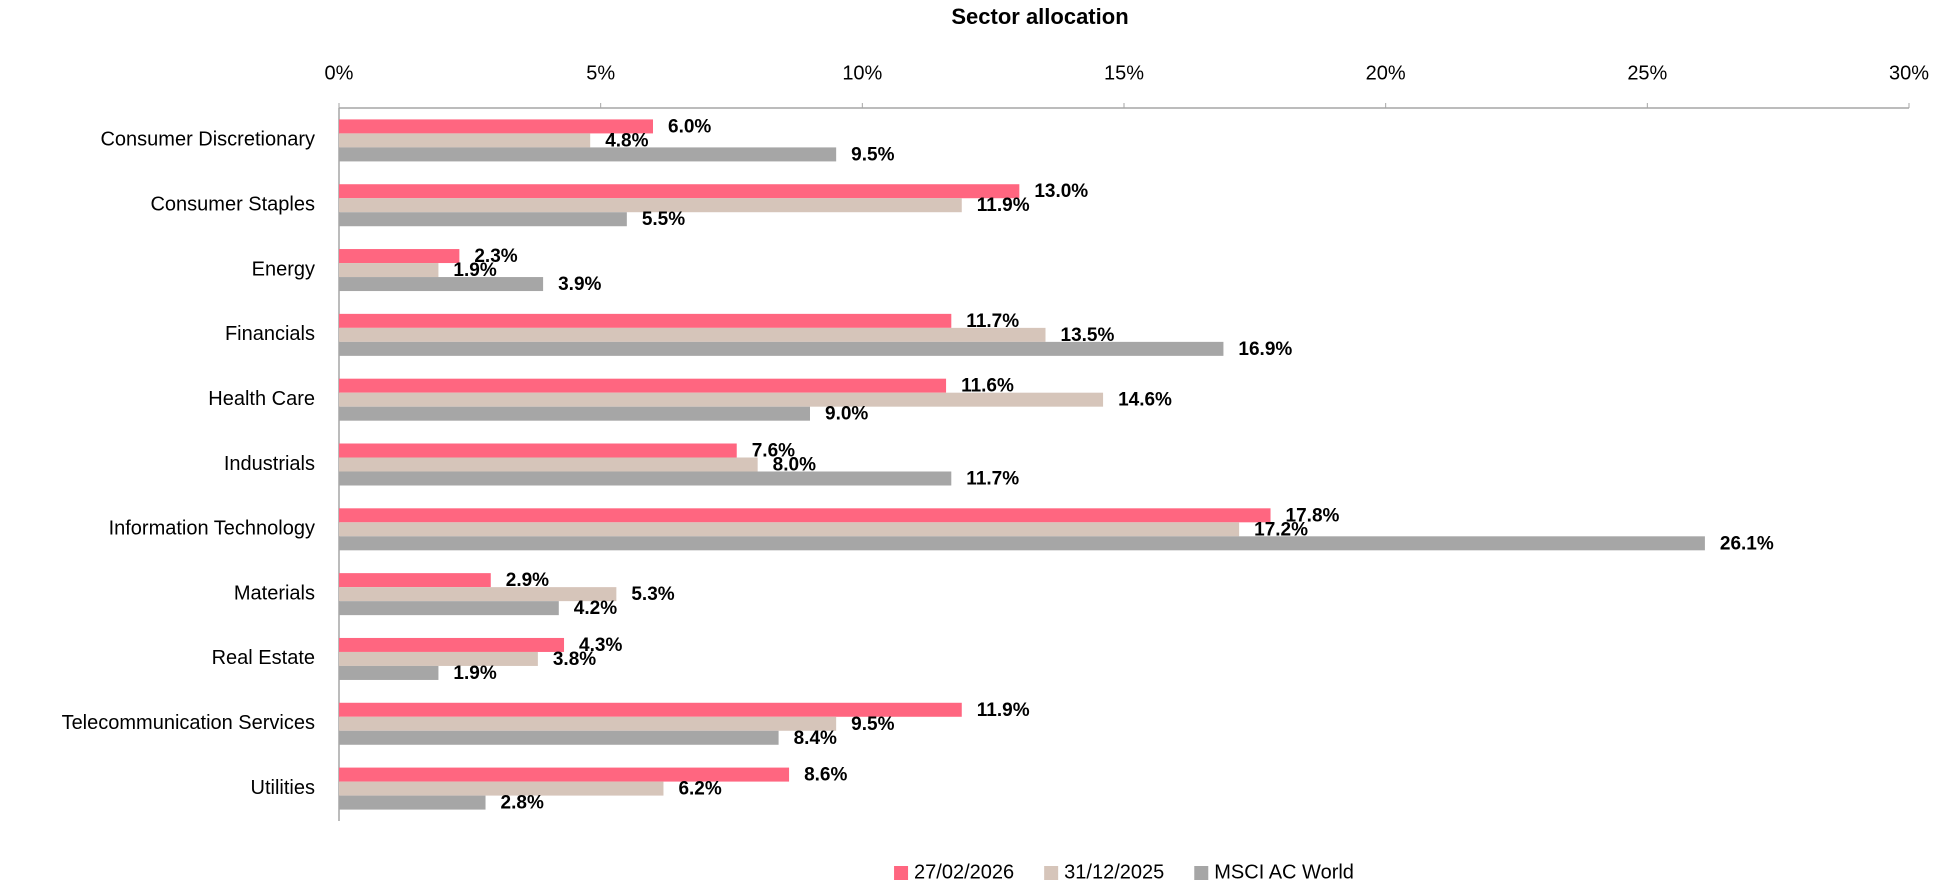  What do you see at coordinates (274, 593) in the screenshot?
I see `y-tick-label: Materials` at bounding box center [274, 593].